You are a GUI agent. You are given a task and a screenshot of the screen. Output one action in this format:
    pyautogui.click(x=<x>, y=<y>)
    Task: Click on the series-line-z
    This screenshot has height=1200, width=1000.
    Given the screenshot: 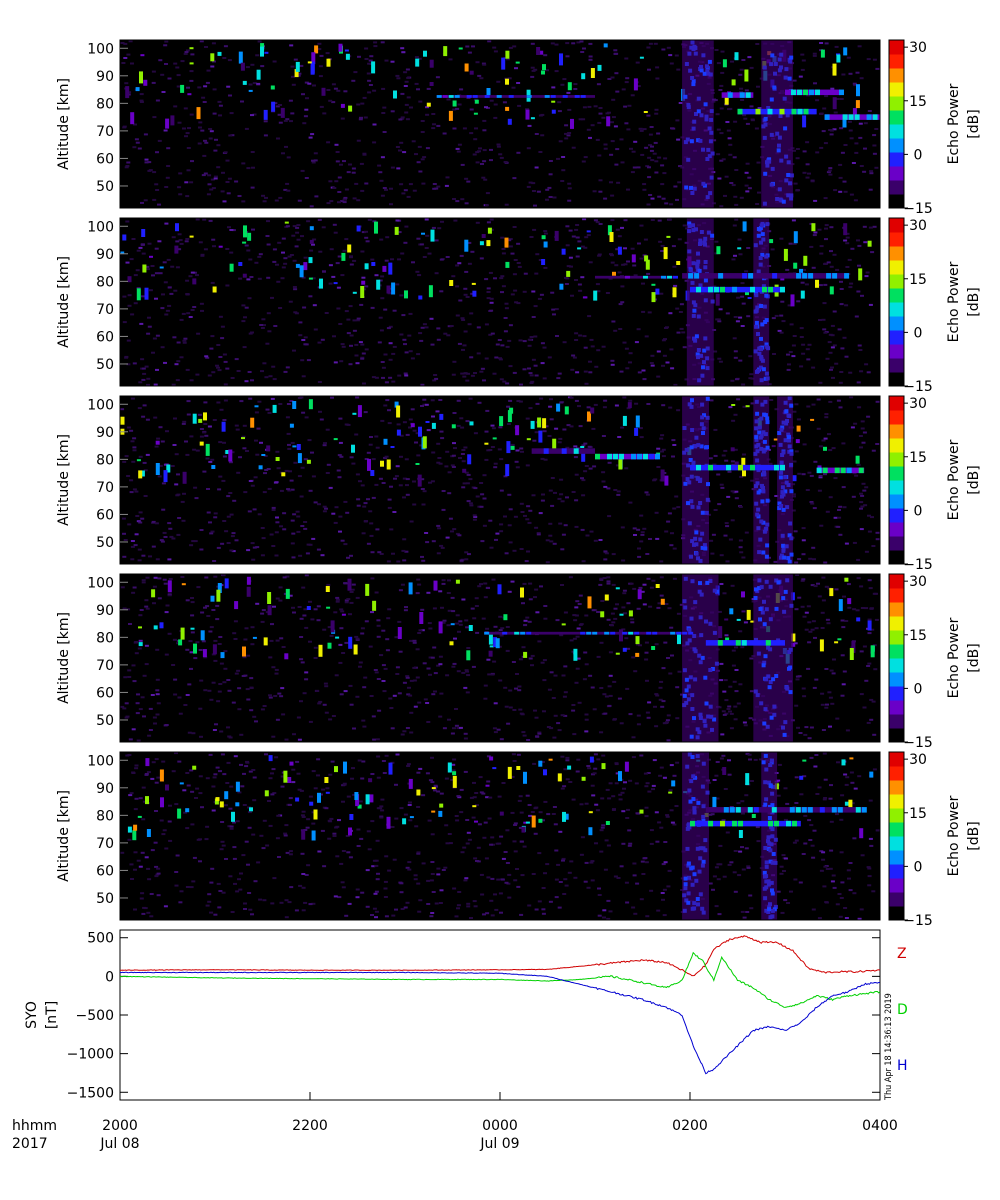 What is the action you would take?
    pyautogui.click(x=500, y=956)
    